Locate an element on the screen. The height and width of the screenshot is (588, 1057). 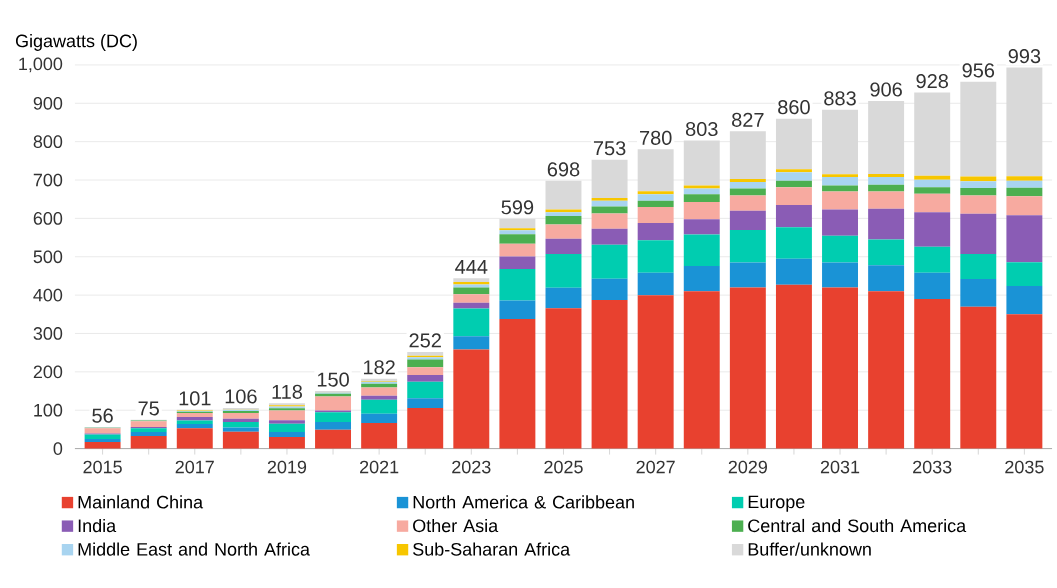
y-tick-label: 1,000 is located at coordinates (41, 65).